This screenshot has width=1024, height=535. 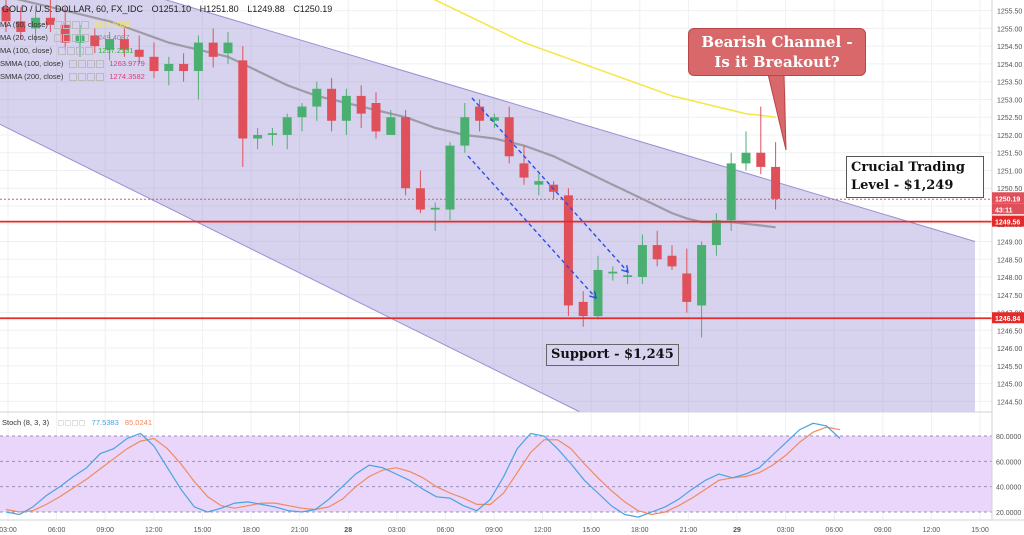 What do you see at coordinates (32, 63) in the screenshot?
I see `indicator-label: SMMA (100, close)` at bounding box center [32, 63].